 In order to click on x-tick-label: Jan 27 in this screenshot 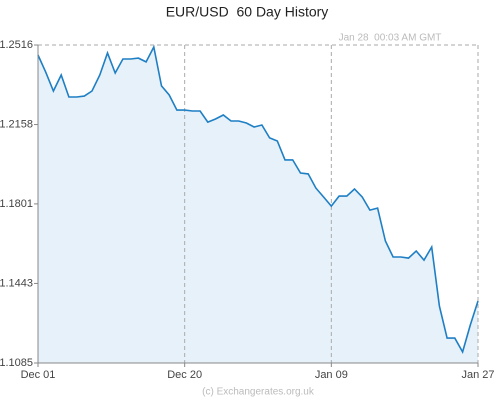, I will do `click(477, 375)`.